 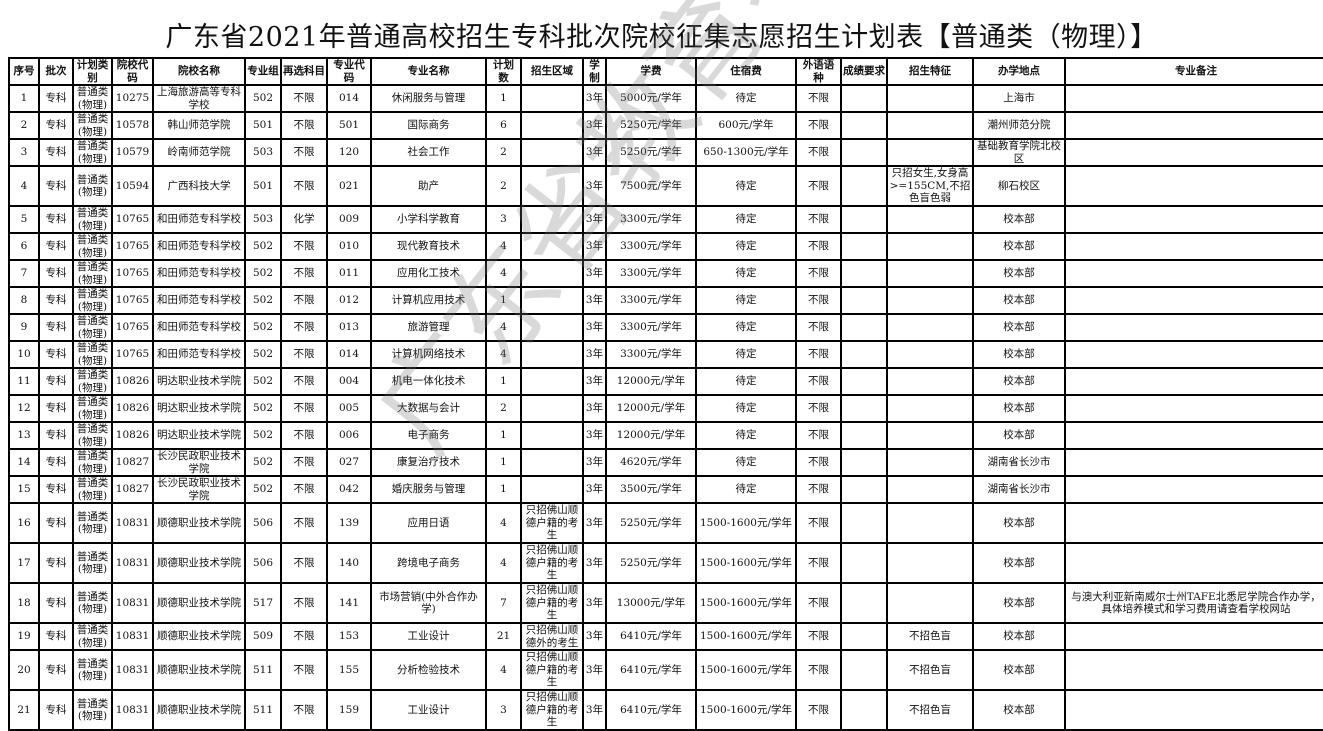 I want to click on table-cell: 21, so click(x=24, y=710).